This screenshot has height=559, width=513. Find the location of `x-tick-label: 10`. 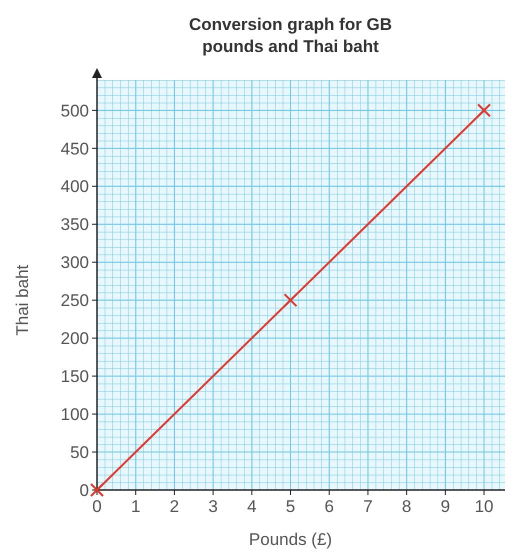

x-tick-label: 10 is located at coordinates (484, 506).